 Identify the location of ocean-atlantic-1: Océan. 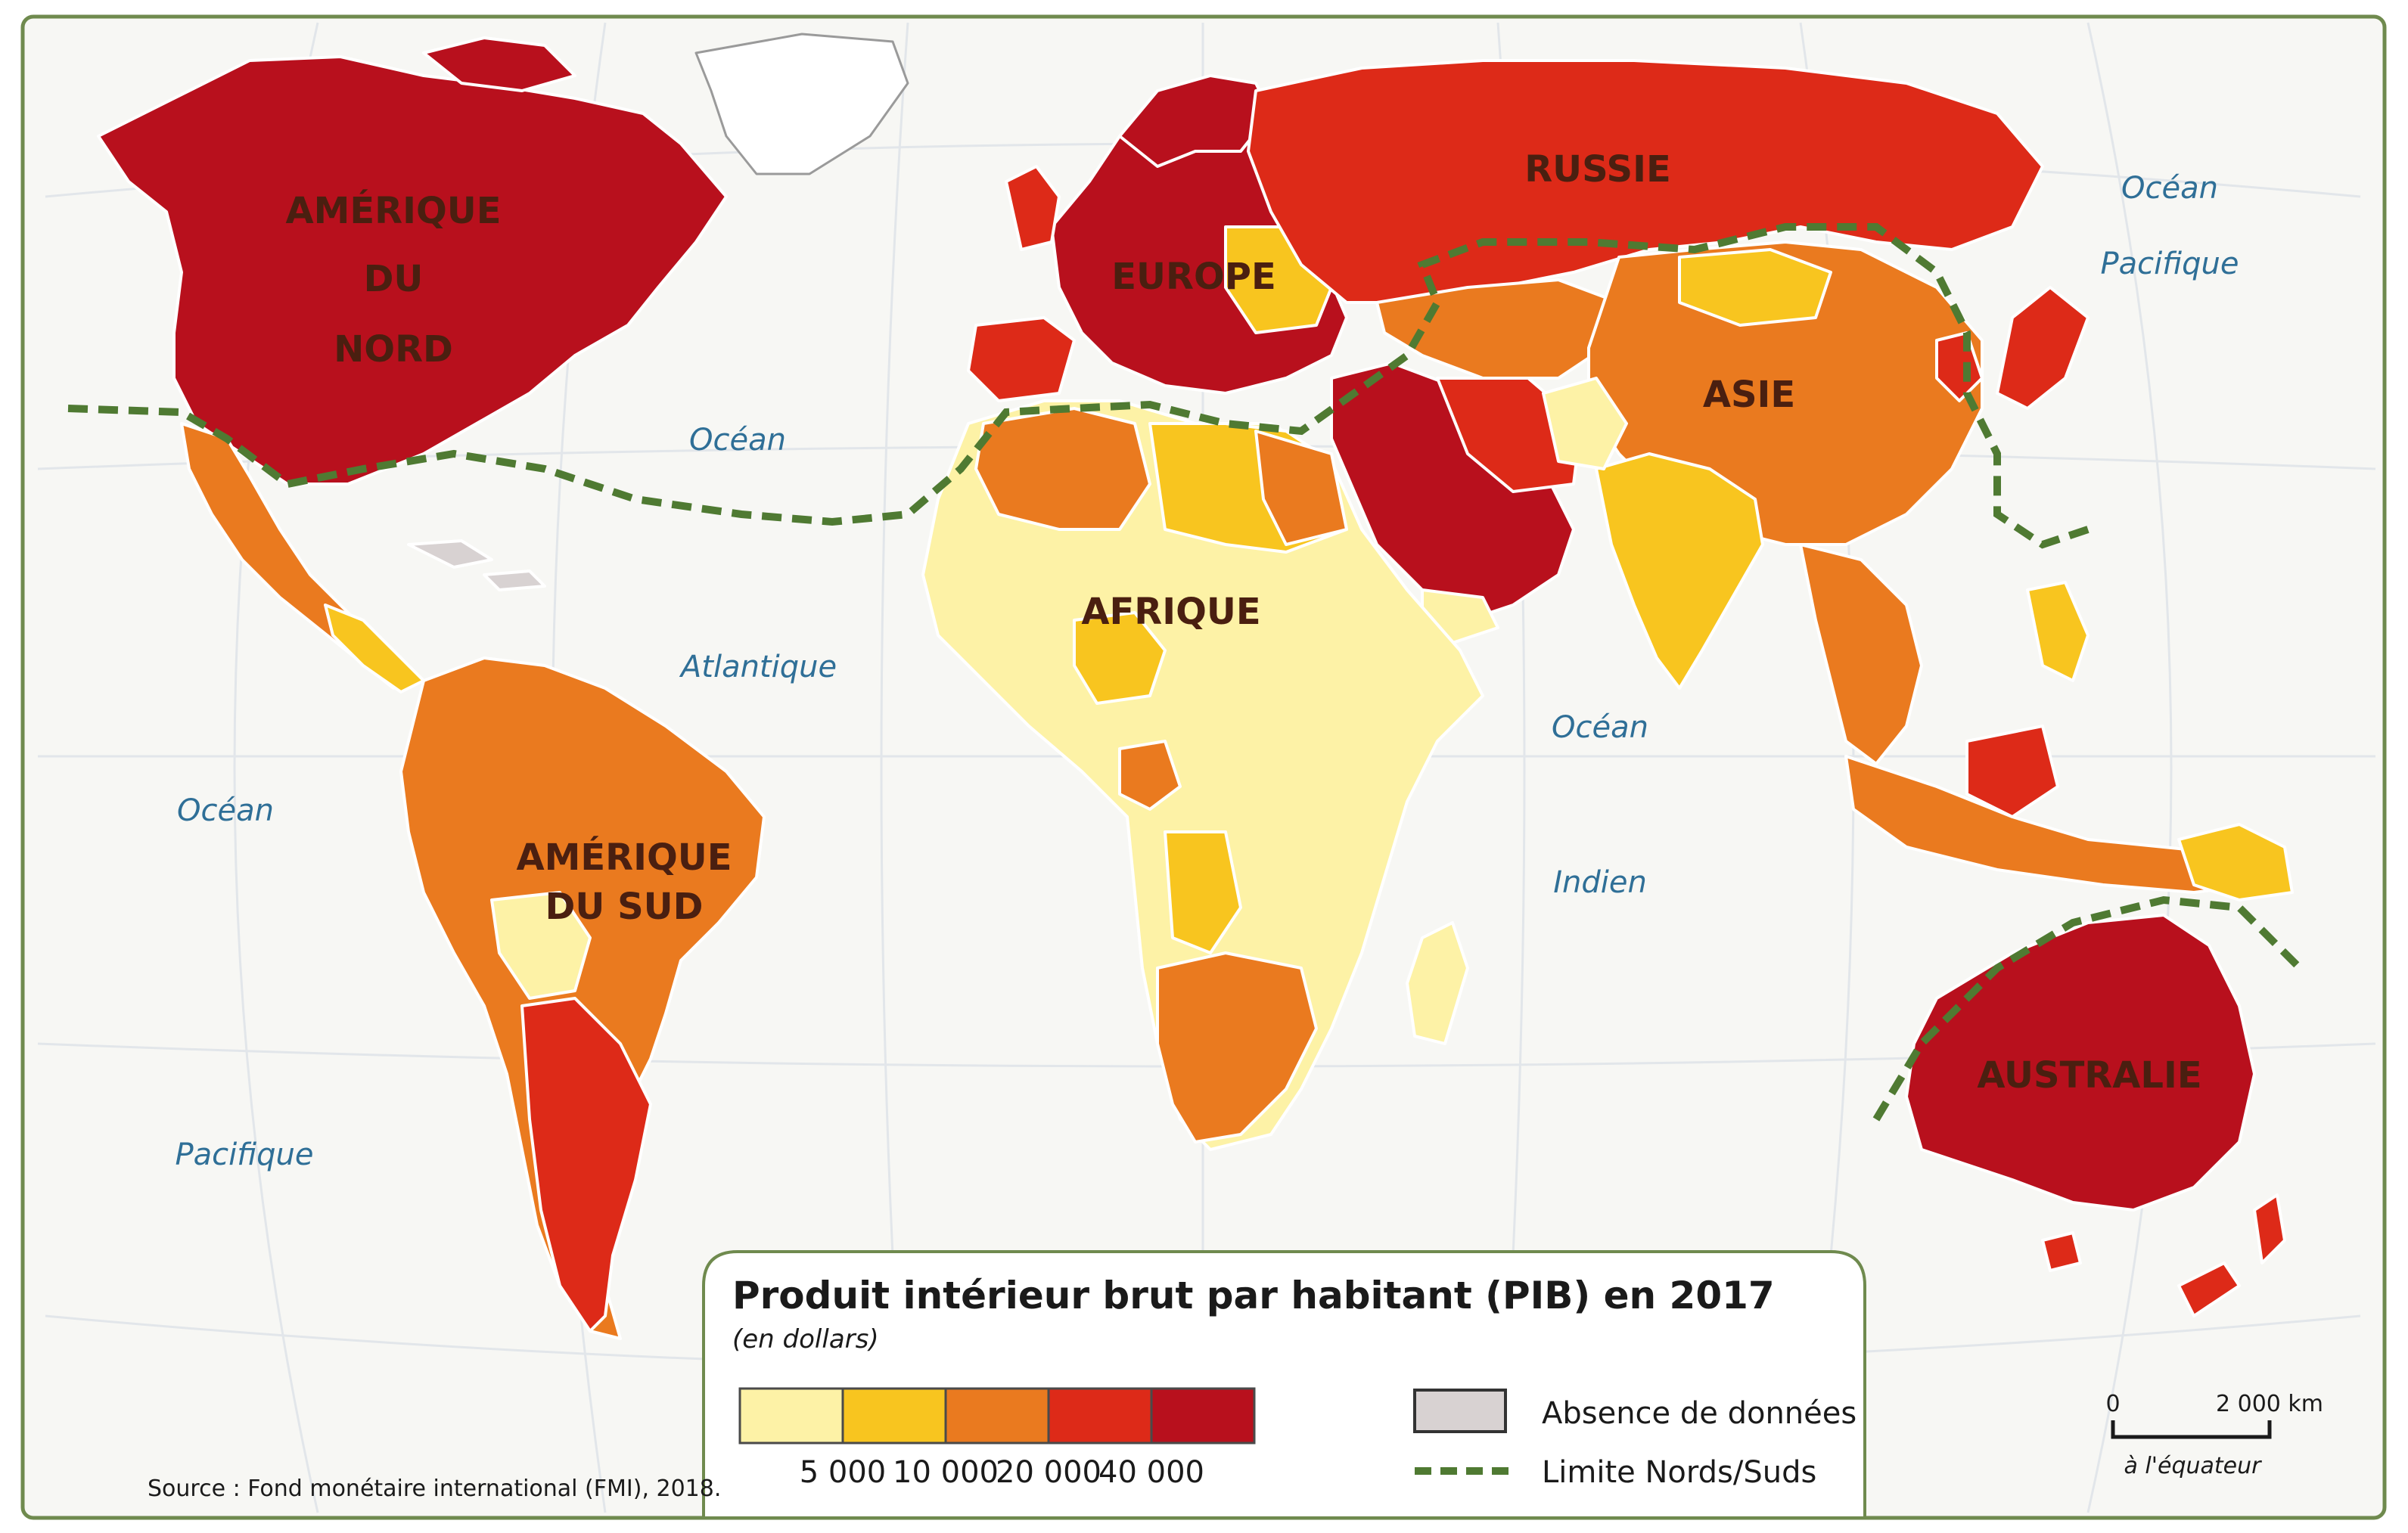
(737, 441).